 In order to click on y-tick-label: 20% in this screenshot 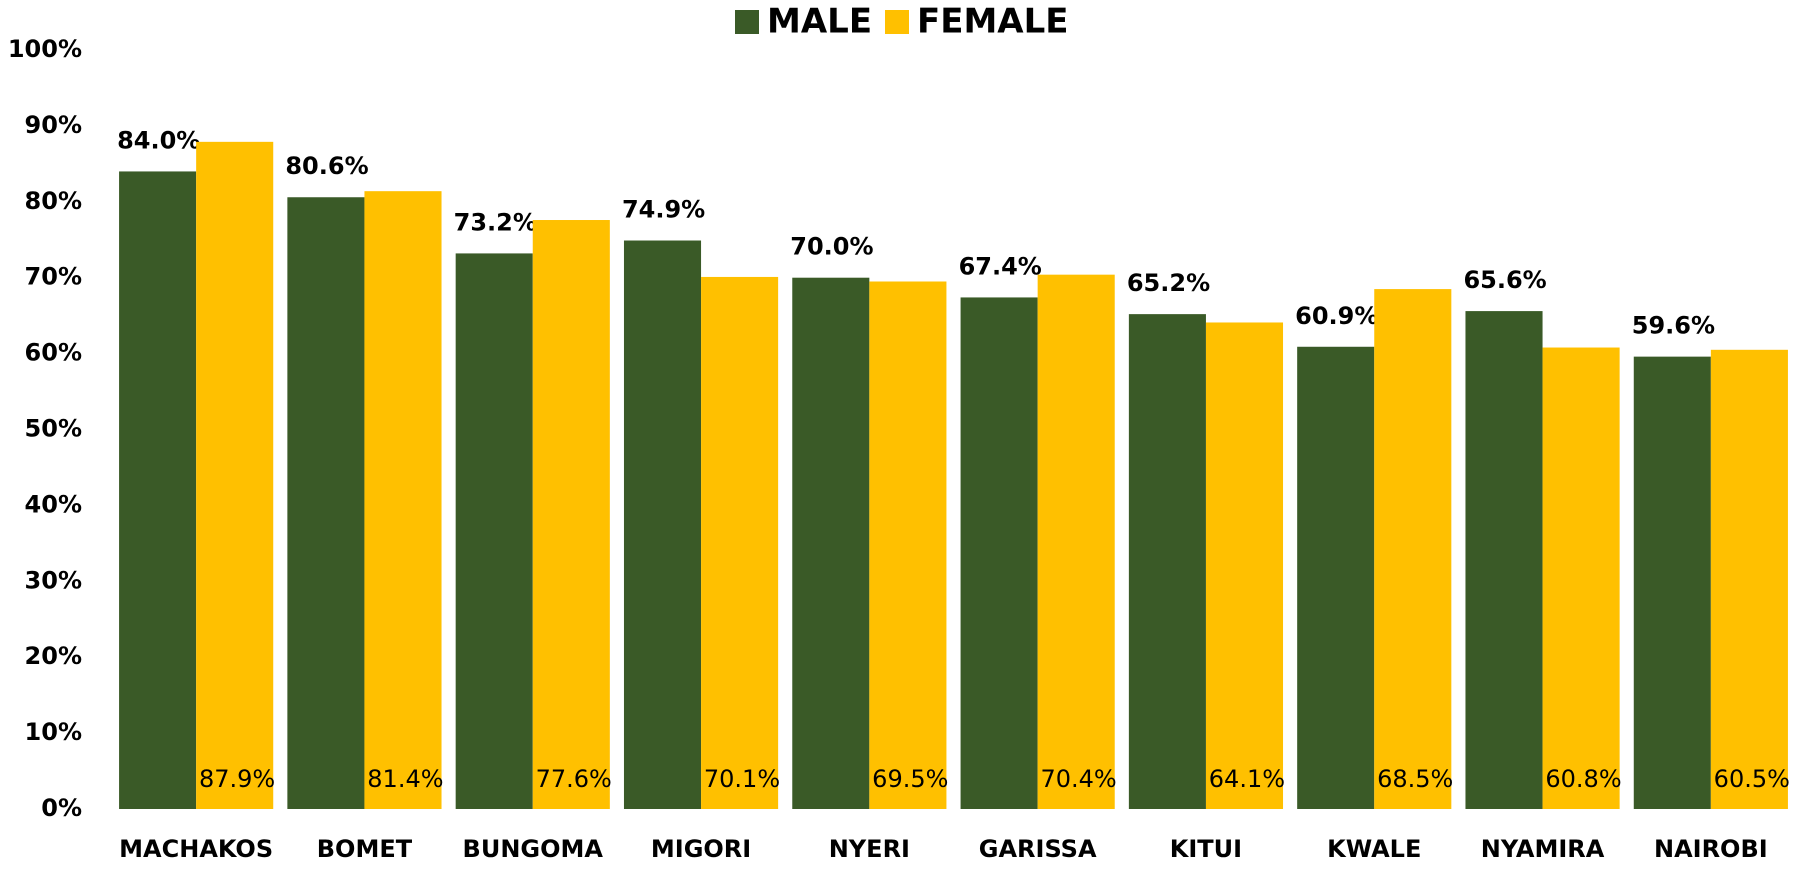, I will do `click(53, 656)`.